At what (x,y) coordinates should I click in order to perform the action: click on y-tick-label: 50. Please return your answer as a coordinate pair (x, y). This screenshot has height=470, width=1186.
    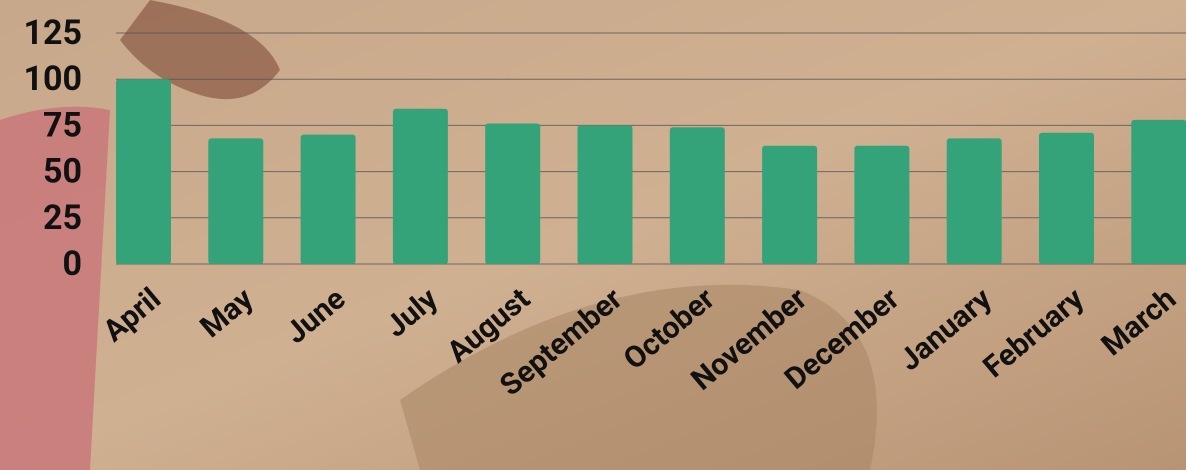
    Looking at the image, I should click on (62, 172).